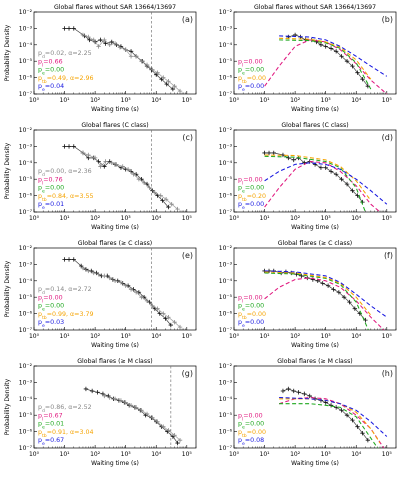 This screenshot has width=400, height=480. I want to click on fit-annotation: pl=0.66, so click(50, 63).